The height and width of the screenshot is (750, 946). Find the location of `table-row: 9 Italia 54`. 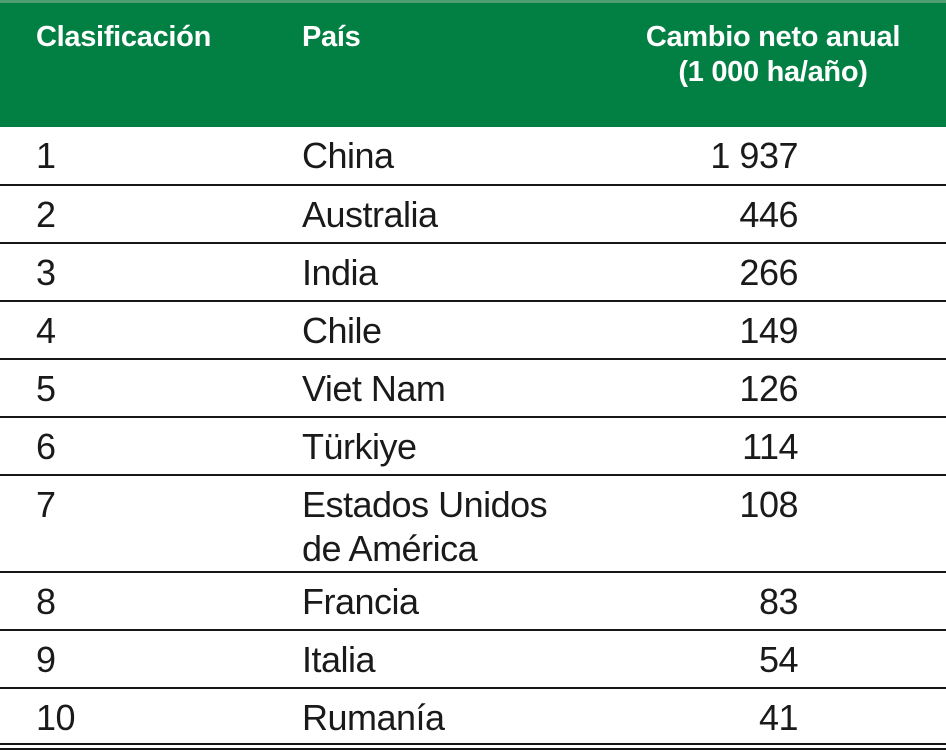

table-row: 9 Italia 54 is located at coordinates (473, 659).